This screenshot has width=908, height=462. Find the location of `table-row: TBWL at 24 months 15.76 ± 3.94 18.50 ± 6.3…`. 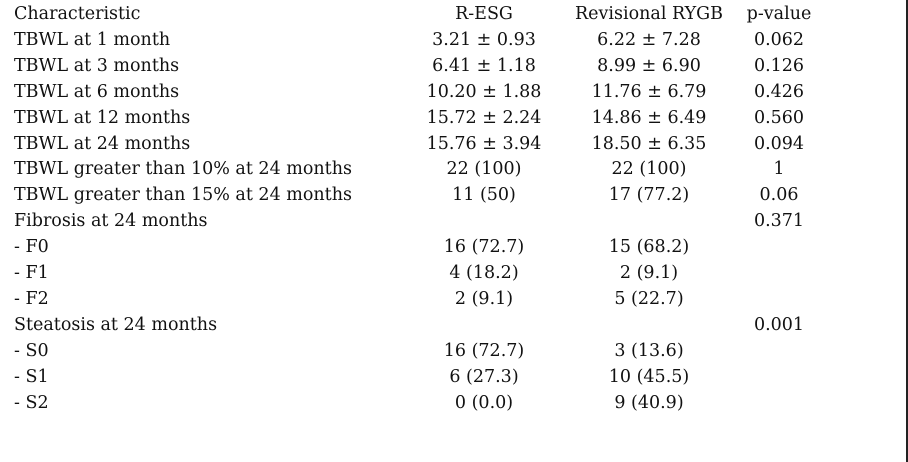

table-row: TBWL at 24 months 15.76 ± 3.94 18.50 ± 6.3… is located at coordinates (416, 145).